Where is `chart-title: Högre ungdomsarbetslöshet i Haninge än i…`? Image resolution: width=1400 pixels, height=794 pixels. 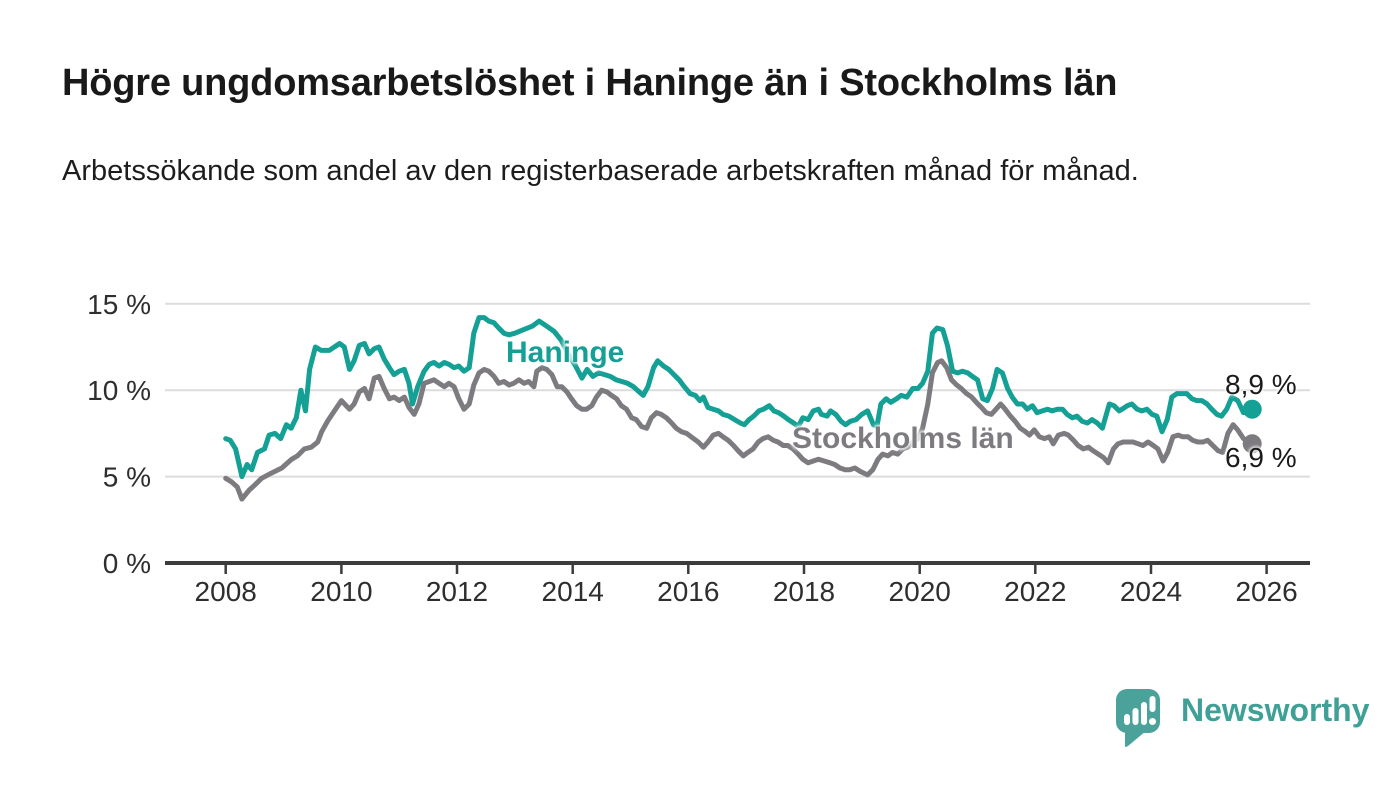 chart-title: Högre ungdomsarbetslöshet i Haninge än i… is located at coordinates (590, 83).